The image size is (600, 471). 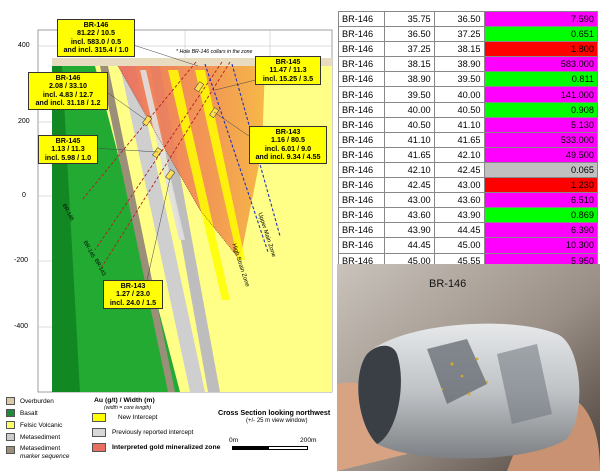 I want to click on au-value-cell: 6.390, so click(x=541, y=230).